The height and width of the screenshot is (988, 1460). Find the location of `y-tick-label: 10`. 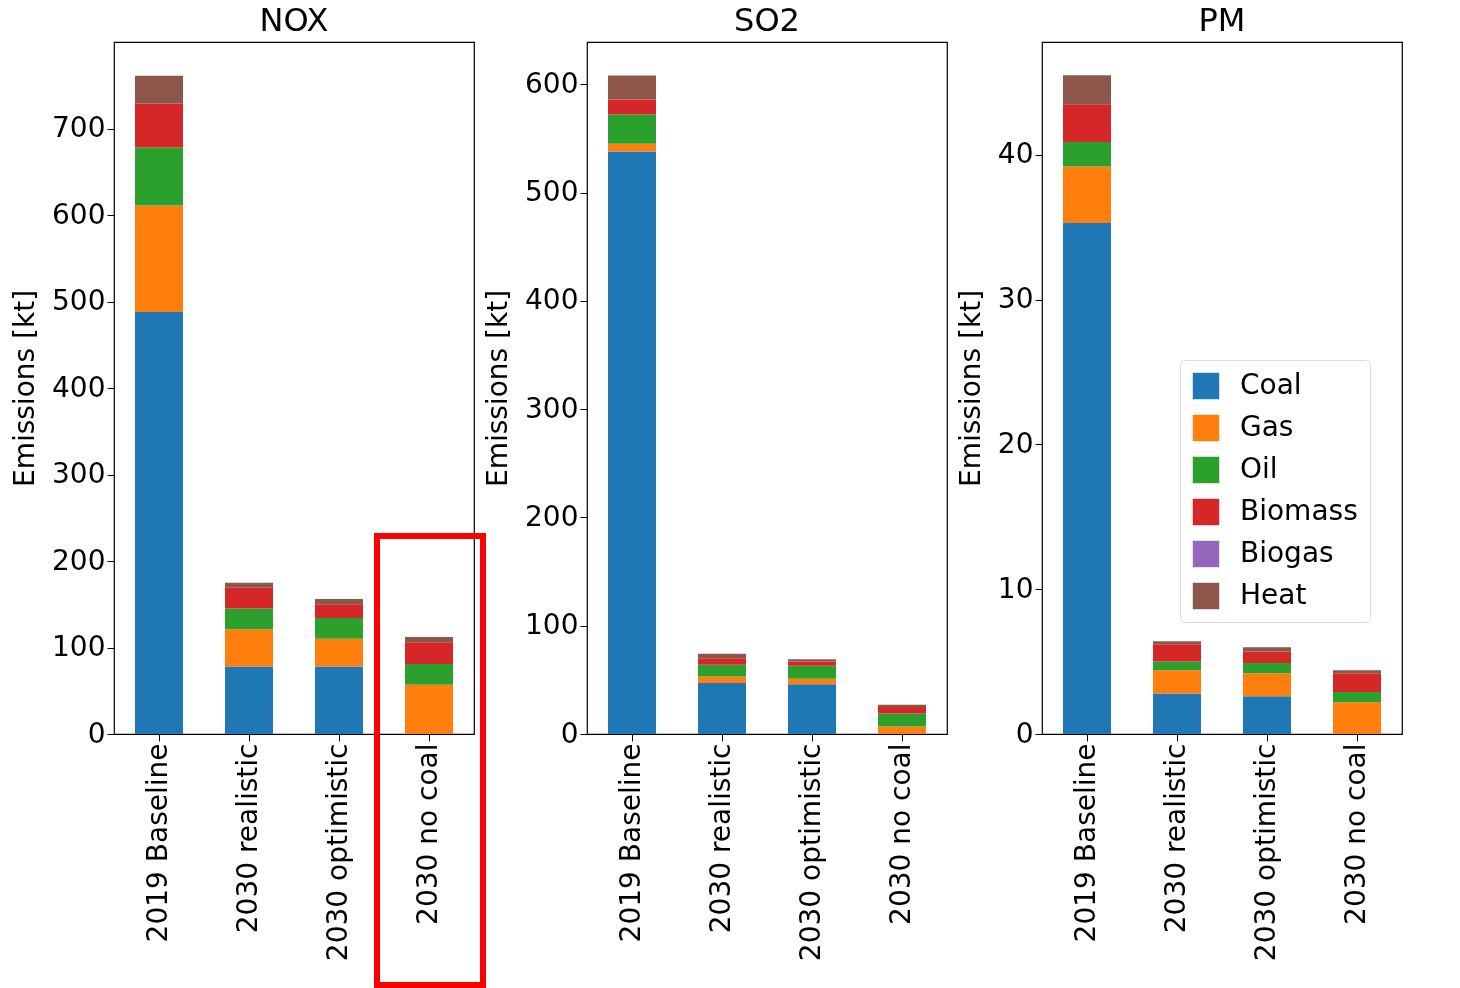

y-tick-label: 10 is located at coordinates (1015, 588).